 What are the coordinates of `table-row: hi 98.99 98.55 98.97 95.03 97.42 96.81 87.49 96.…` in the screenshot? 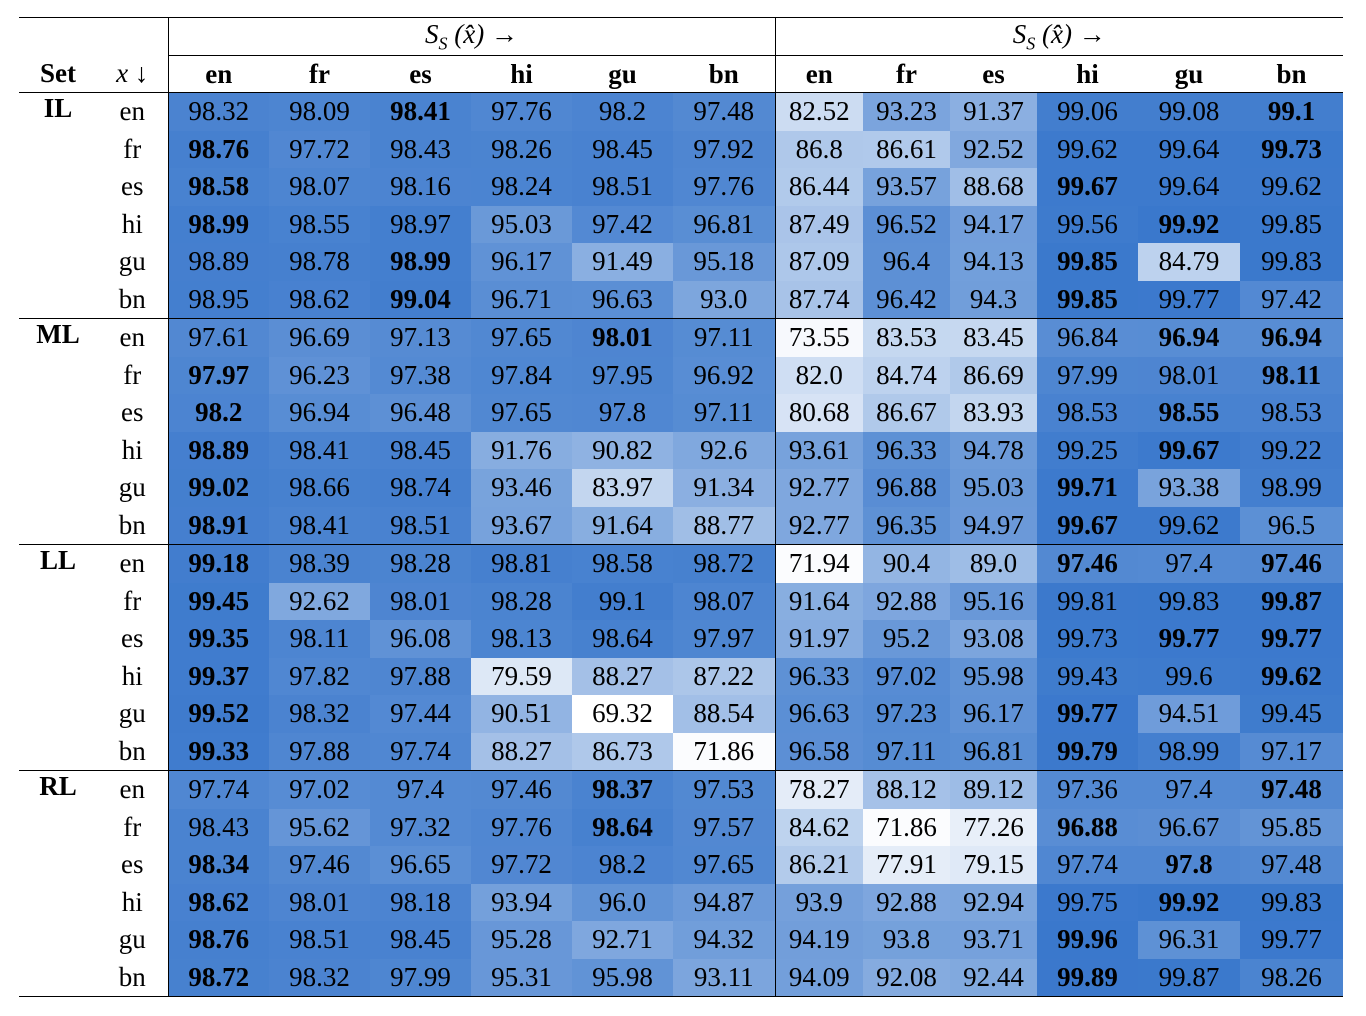 It's located at (681, 224).